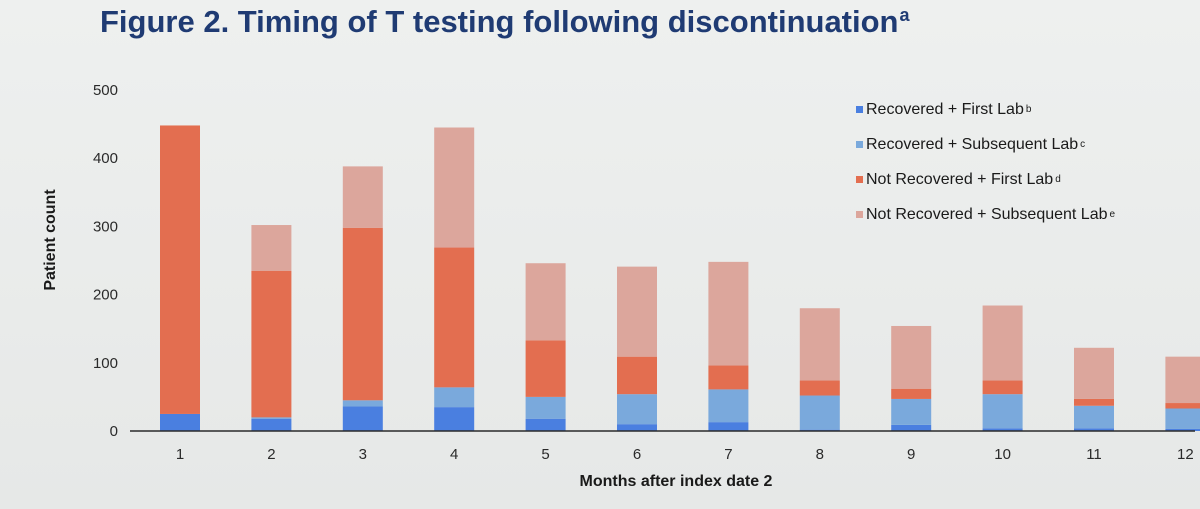 Image resolution: width=1200 pixels, height=509 pixels. I want to click on legend-label: Not Recovered + First Lab, so click(960, 179).